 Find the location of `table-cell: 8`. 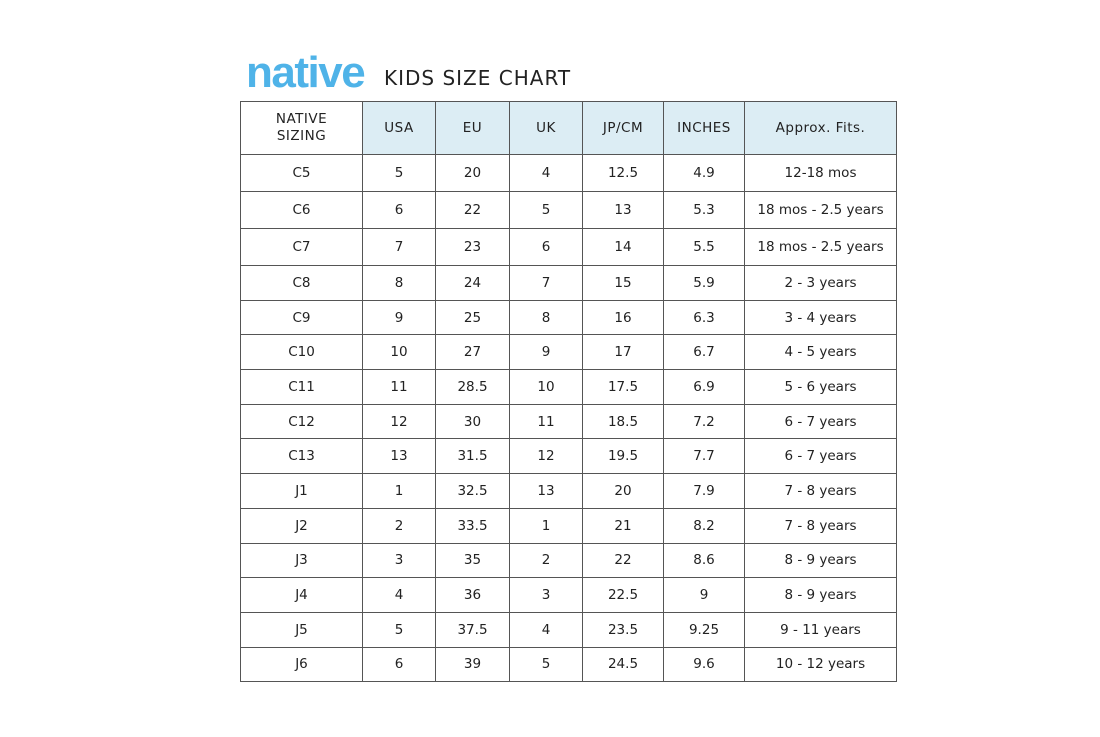

table-cell: 8 is located at coordinates (399, 283).